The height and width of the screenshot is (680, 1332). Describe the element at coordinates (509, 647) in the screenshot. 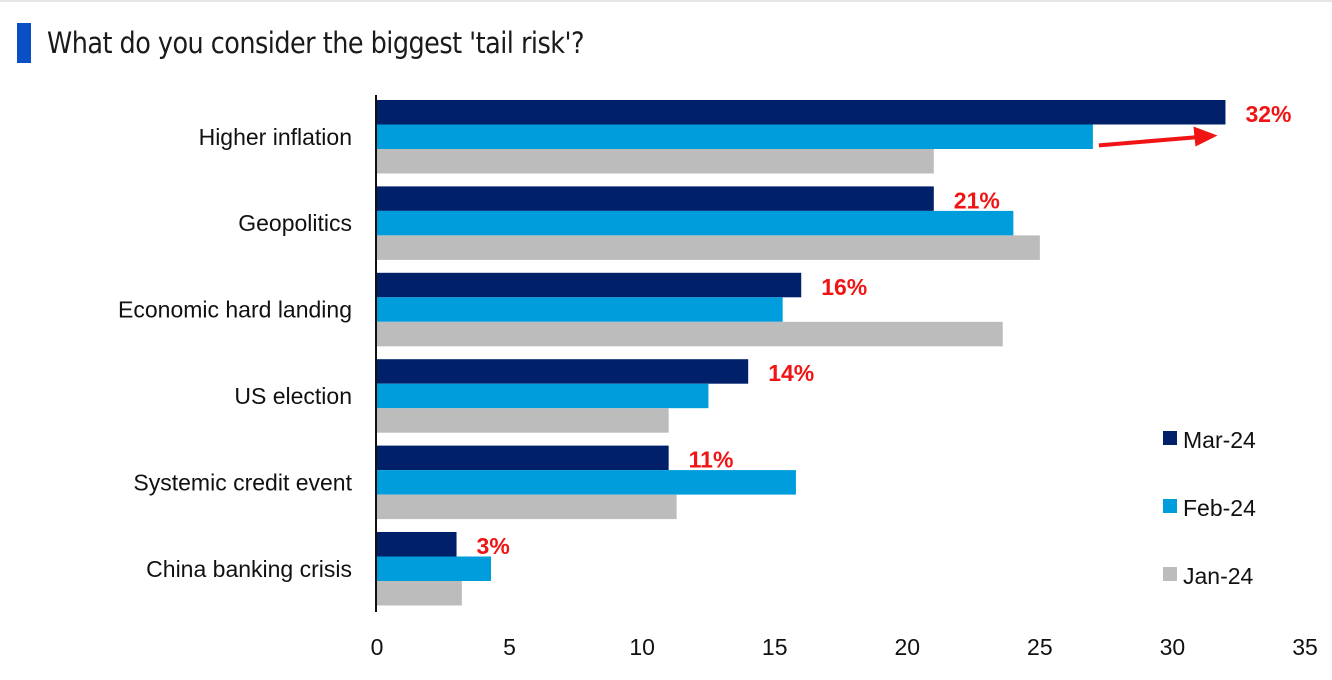

I see `x-tick-label: 5` at that location.